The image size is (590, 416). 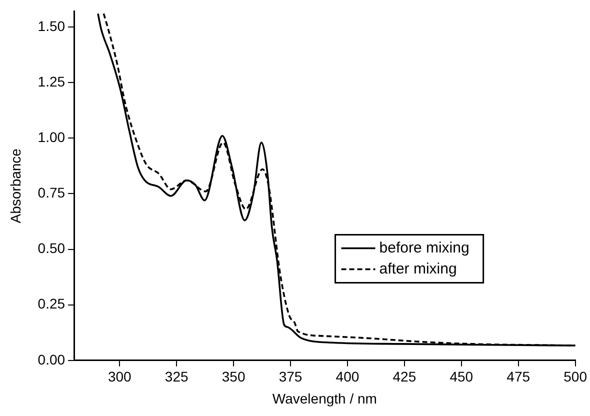 What do you see at coordinates (576, 376) in the screenshot?
I see `x-tick-label: 500` at bounding box center [576, 376].